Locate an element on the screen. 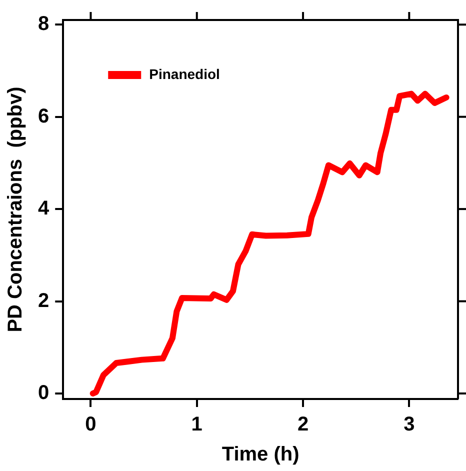 The height and width of the screenshot is (471, 466). y-tick-label: 8 is located at coordinates (44, 24).